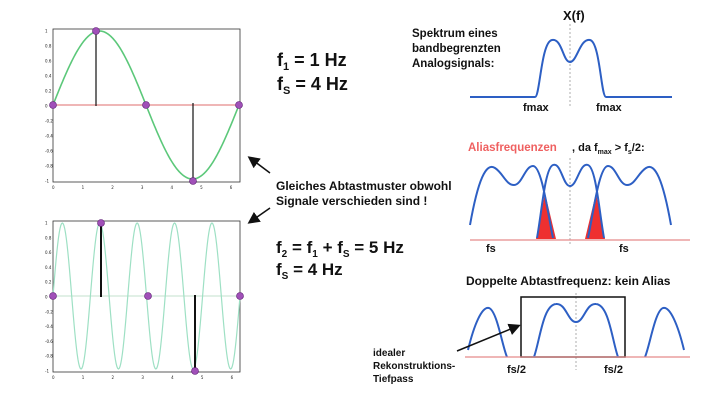 This screenshot has height=400, width=718. What do you see at coordinates (453, 64) in the screenshot?
I see `spectrum-title-3: Analogsignals:` at bounding box center [453, 64].